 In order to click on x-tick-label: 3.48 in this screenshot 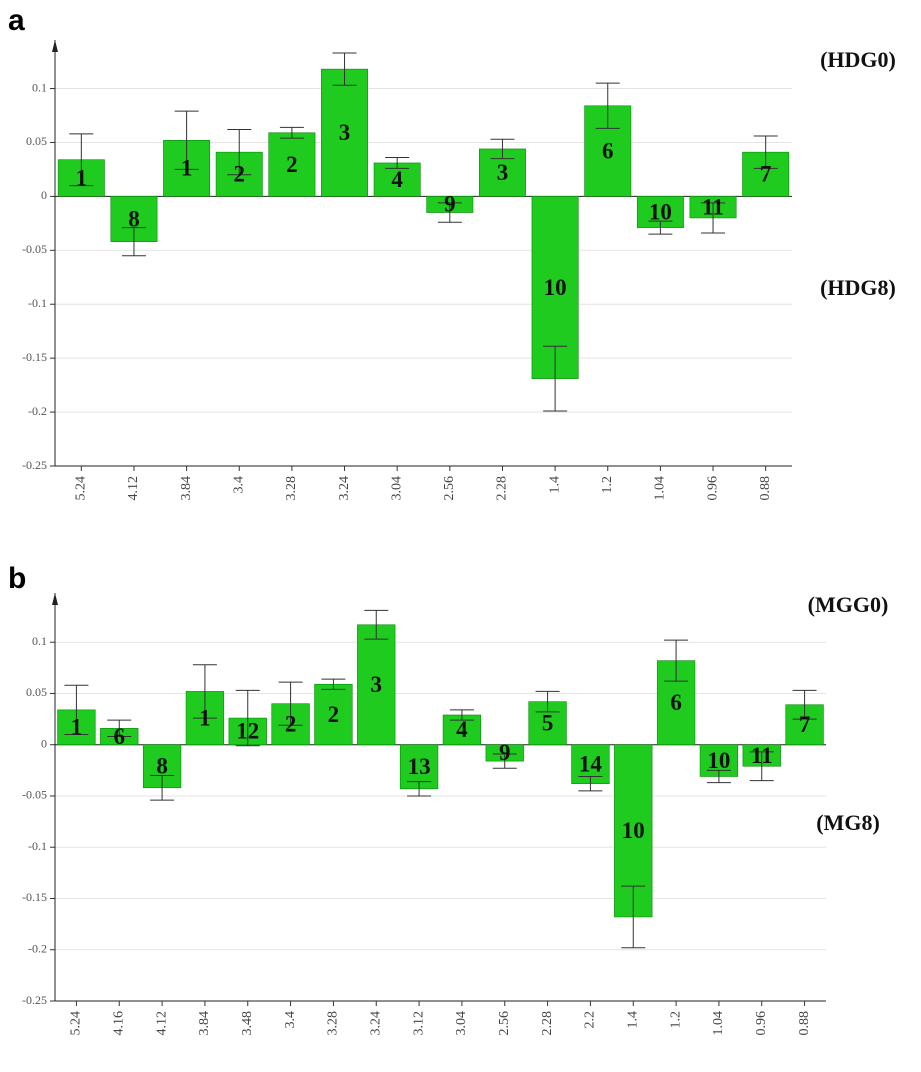, I will do `click(247, 1023)`.